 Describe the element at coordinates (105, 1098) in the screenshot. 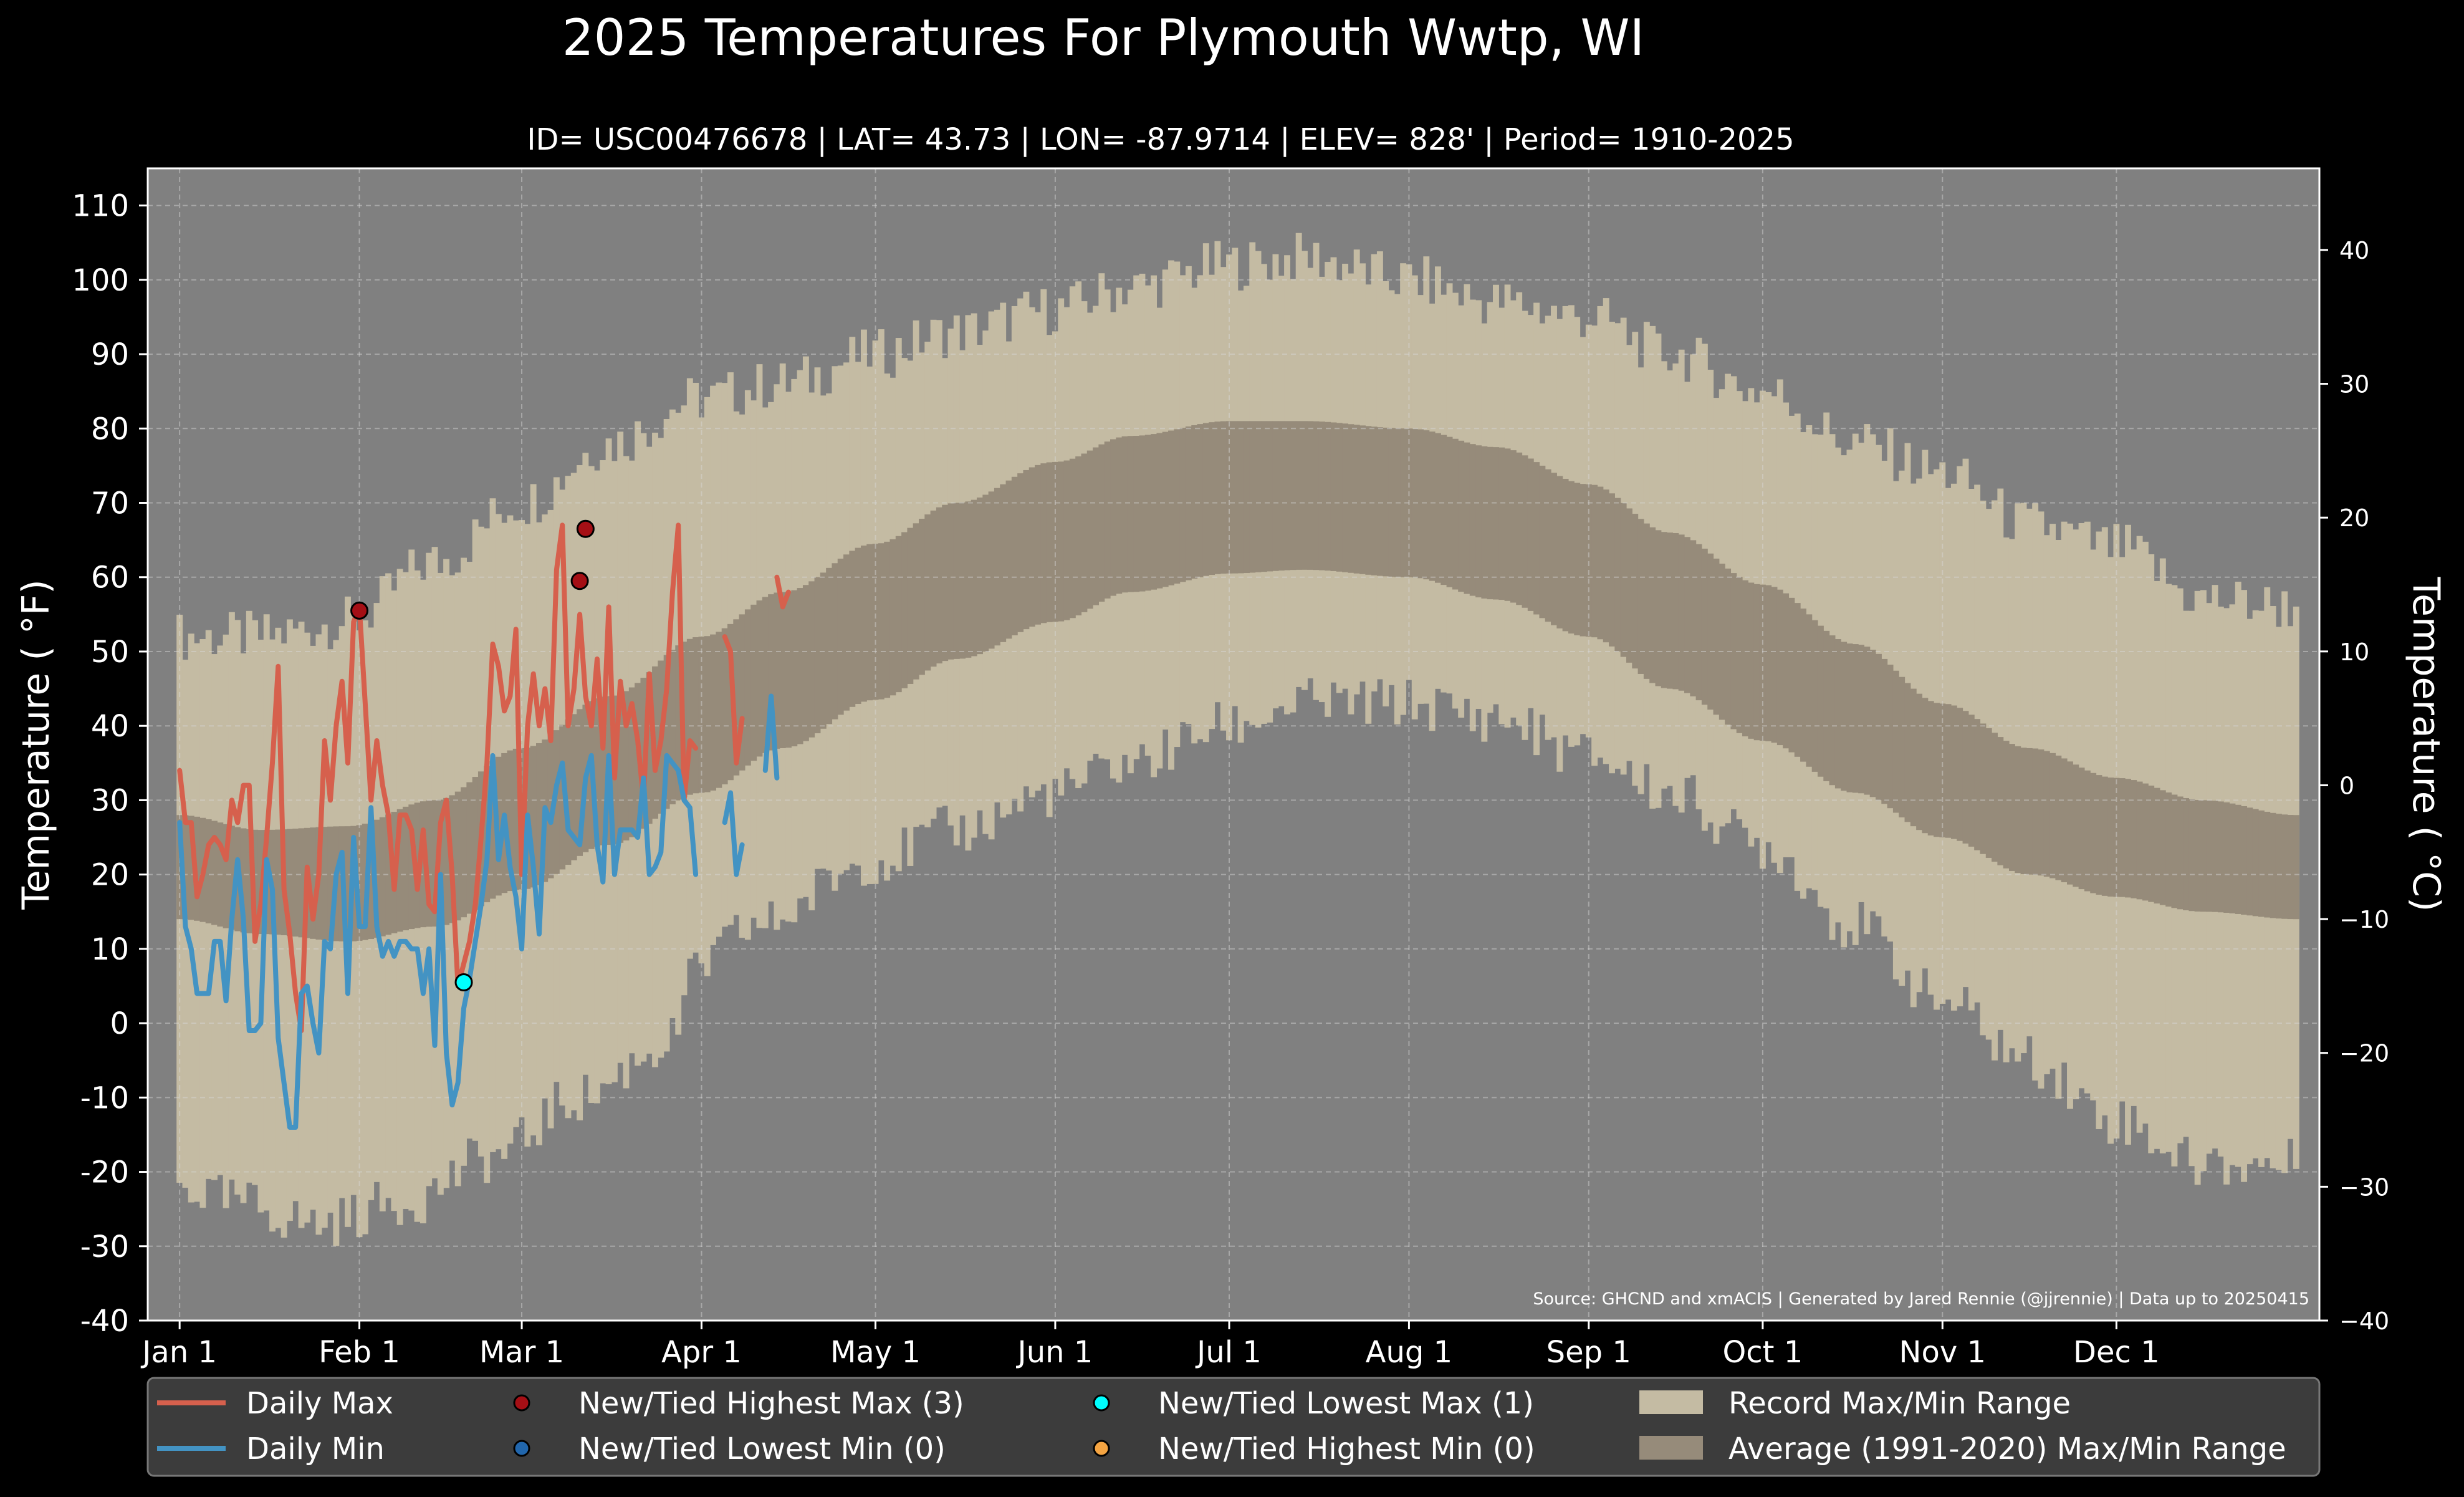

I see `y-tick-label: -10` at that location.